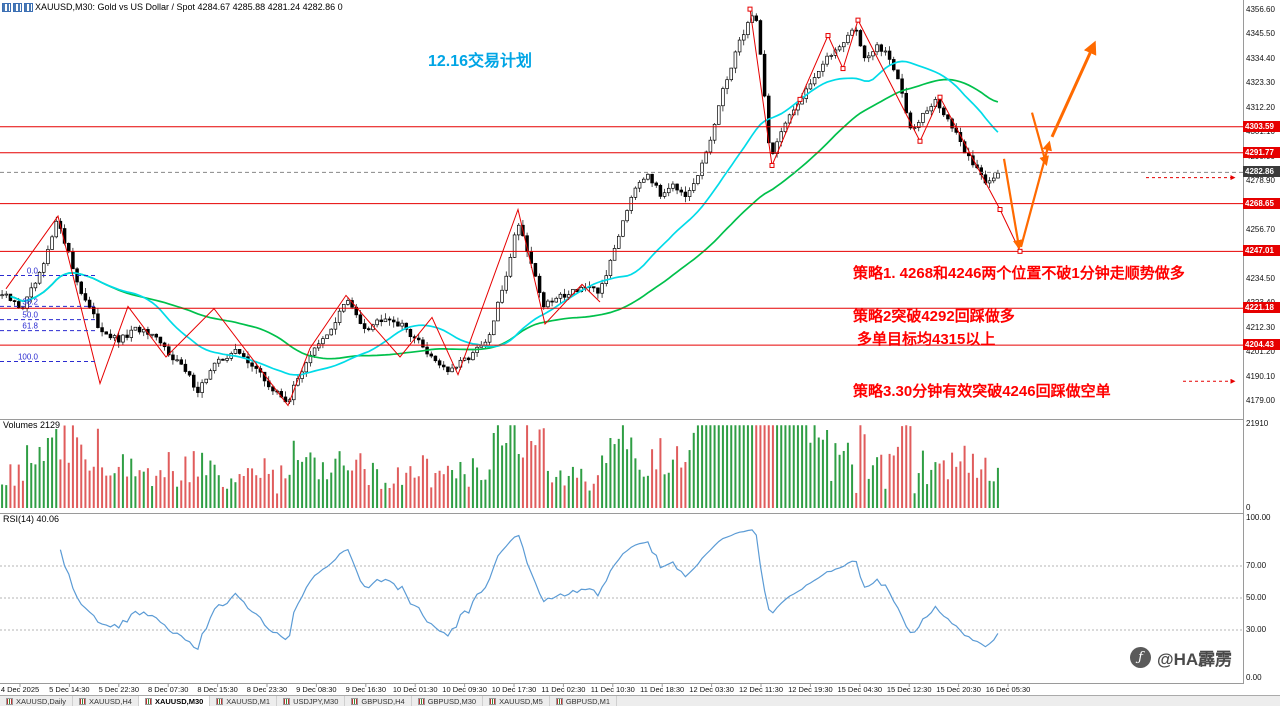 Image resolution: width=1280 pixels, height=706 pixels. I want to click on svg-text: 0.0, so click(33, 271).